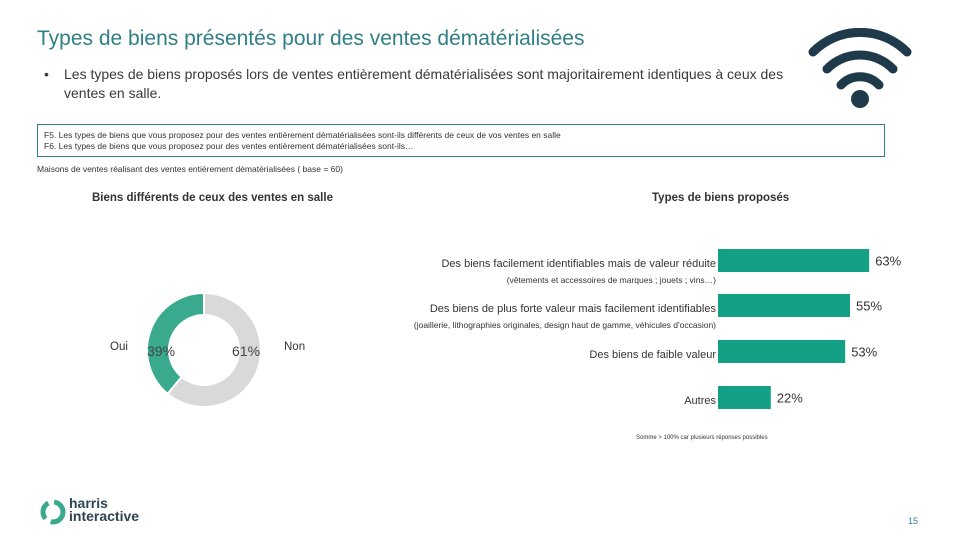  What do you see at coordinates (869, 306) in the screenshot?
I see `bar-value-2: 55%` at bounding box center [869, 306].